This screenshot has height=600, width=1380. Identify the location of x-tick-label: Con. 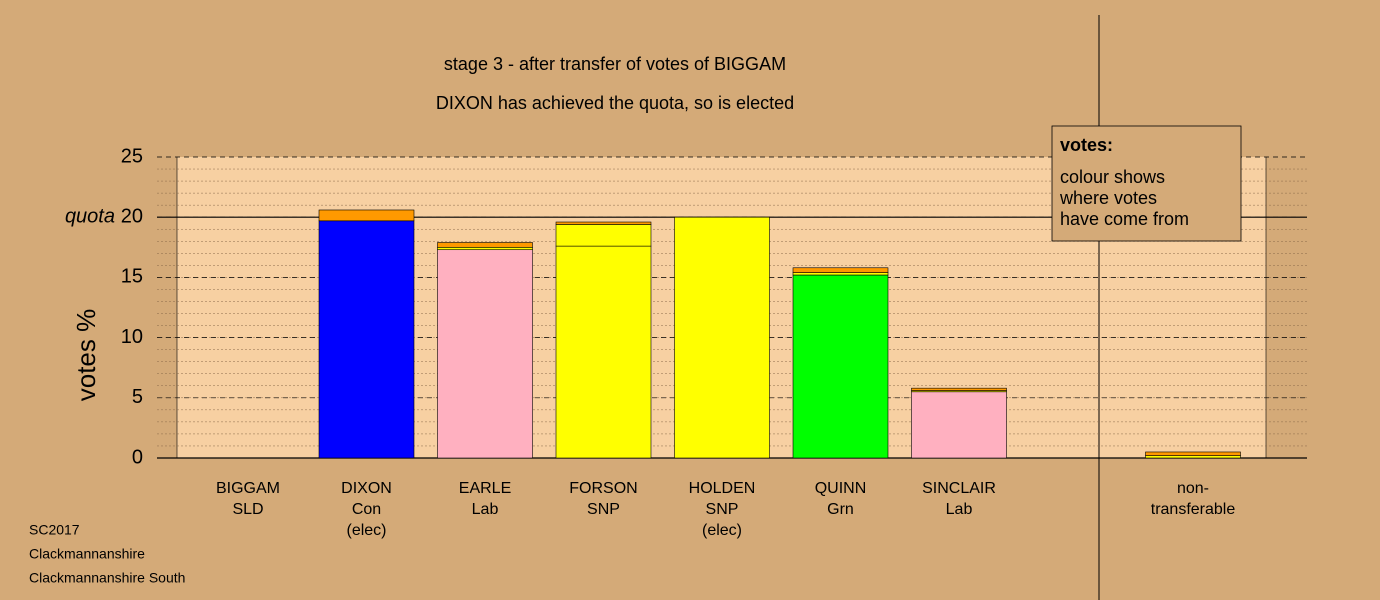
(366, 509).